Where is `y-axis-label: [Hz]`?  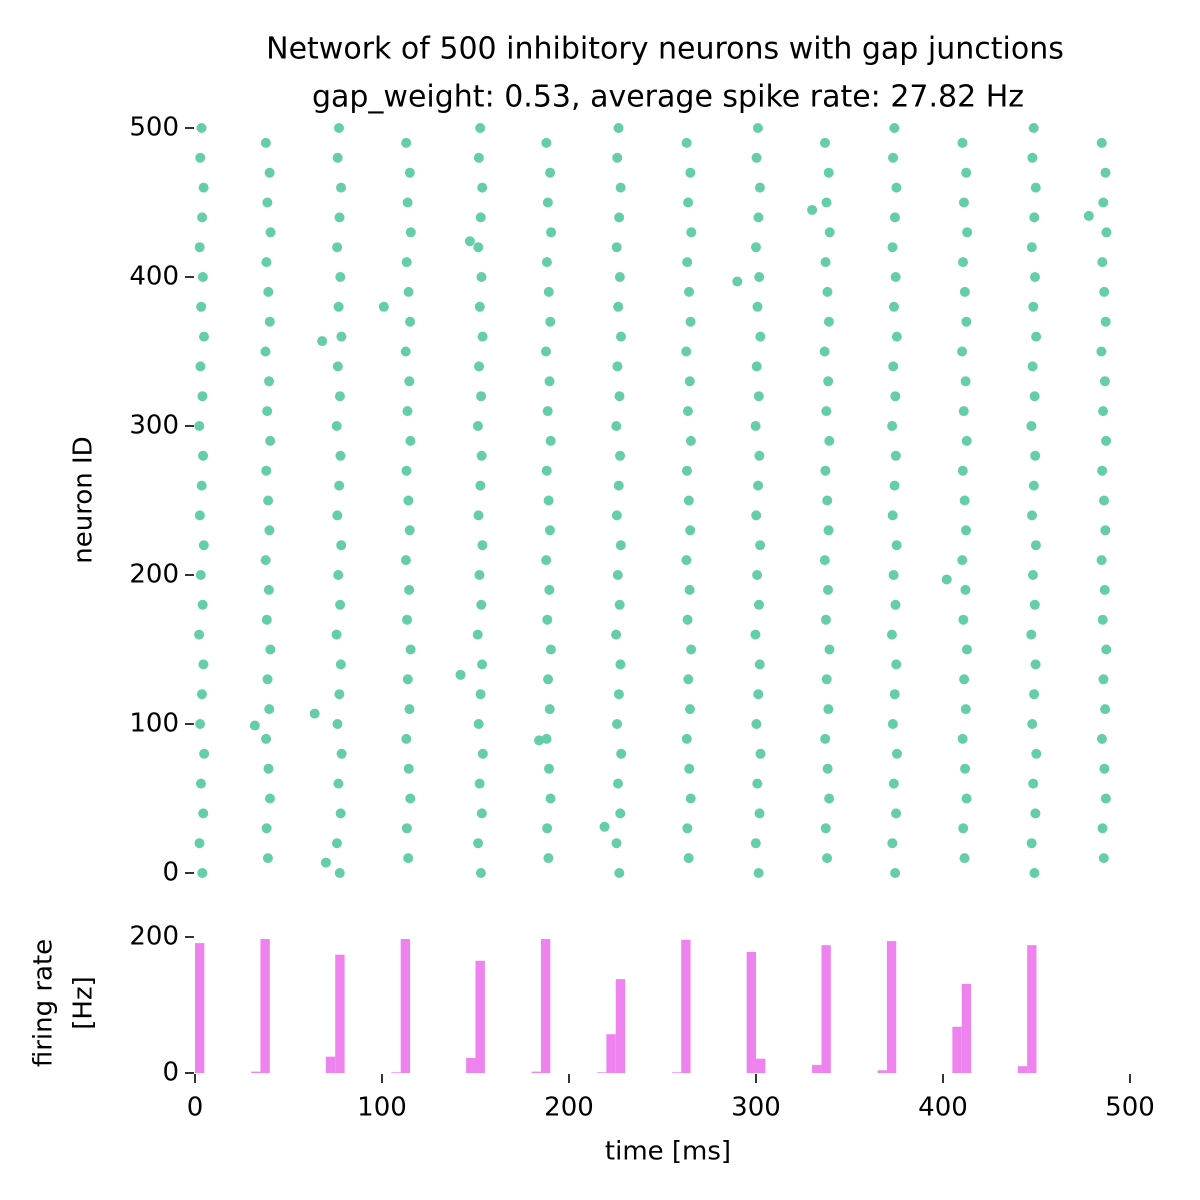 y-axis-label: [Hz] is located at coordinates (84, 1003).